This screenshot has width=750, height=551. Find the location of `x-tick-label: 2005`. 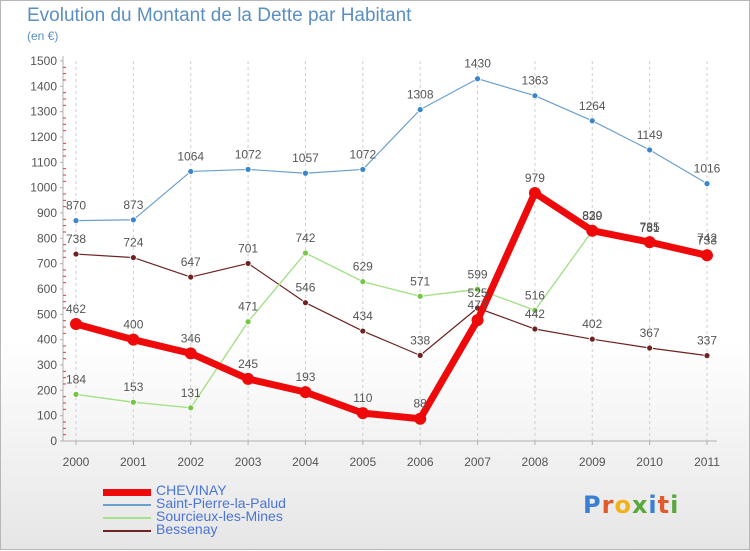

x-tick-label: 2005 is located at coordinates (362, 462).